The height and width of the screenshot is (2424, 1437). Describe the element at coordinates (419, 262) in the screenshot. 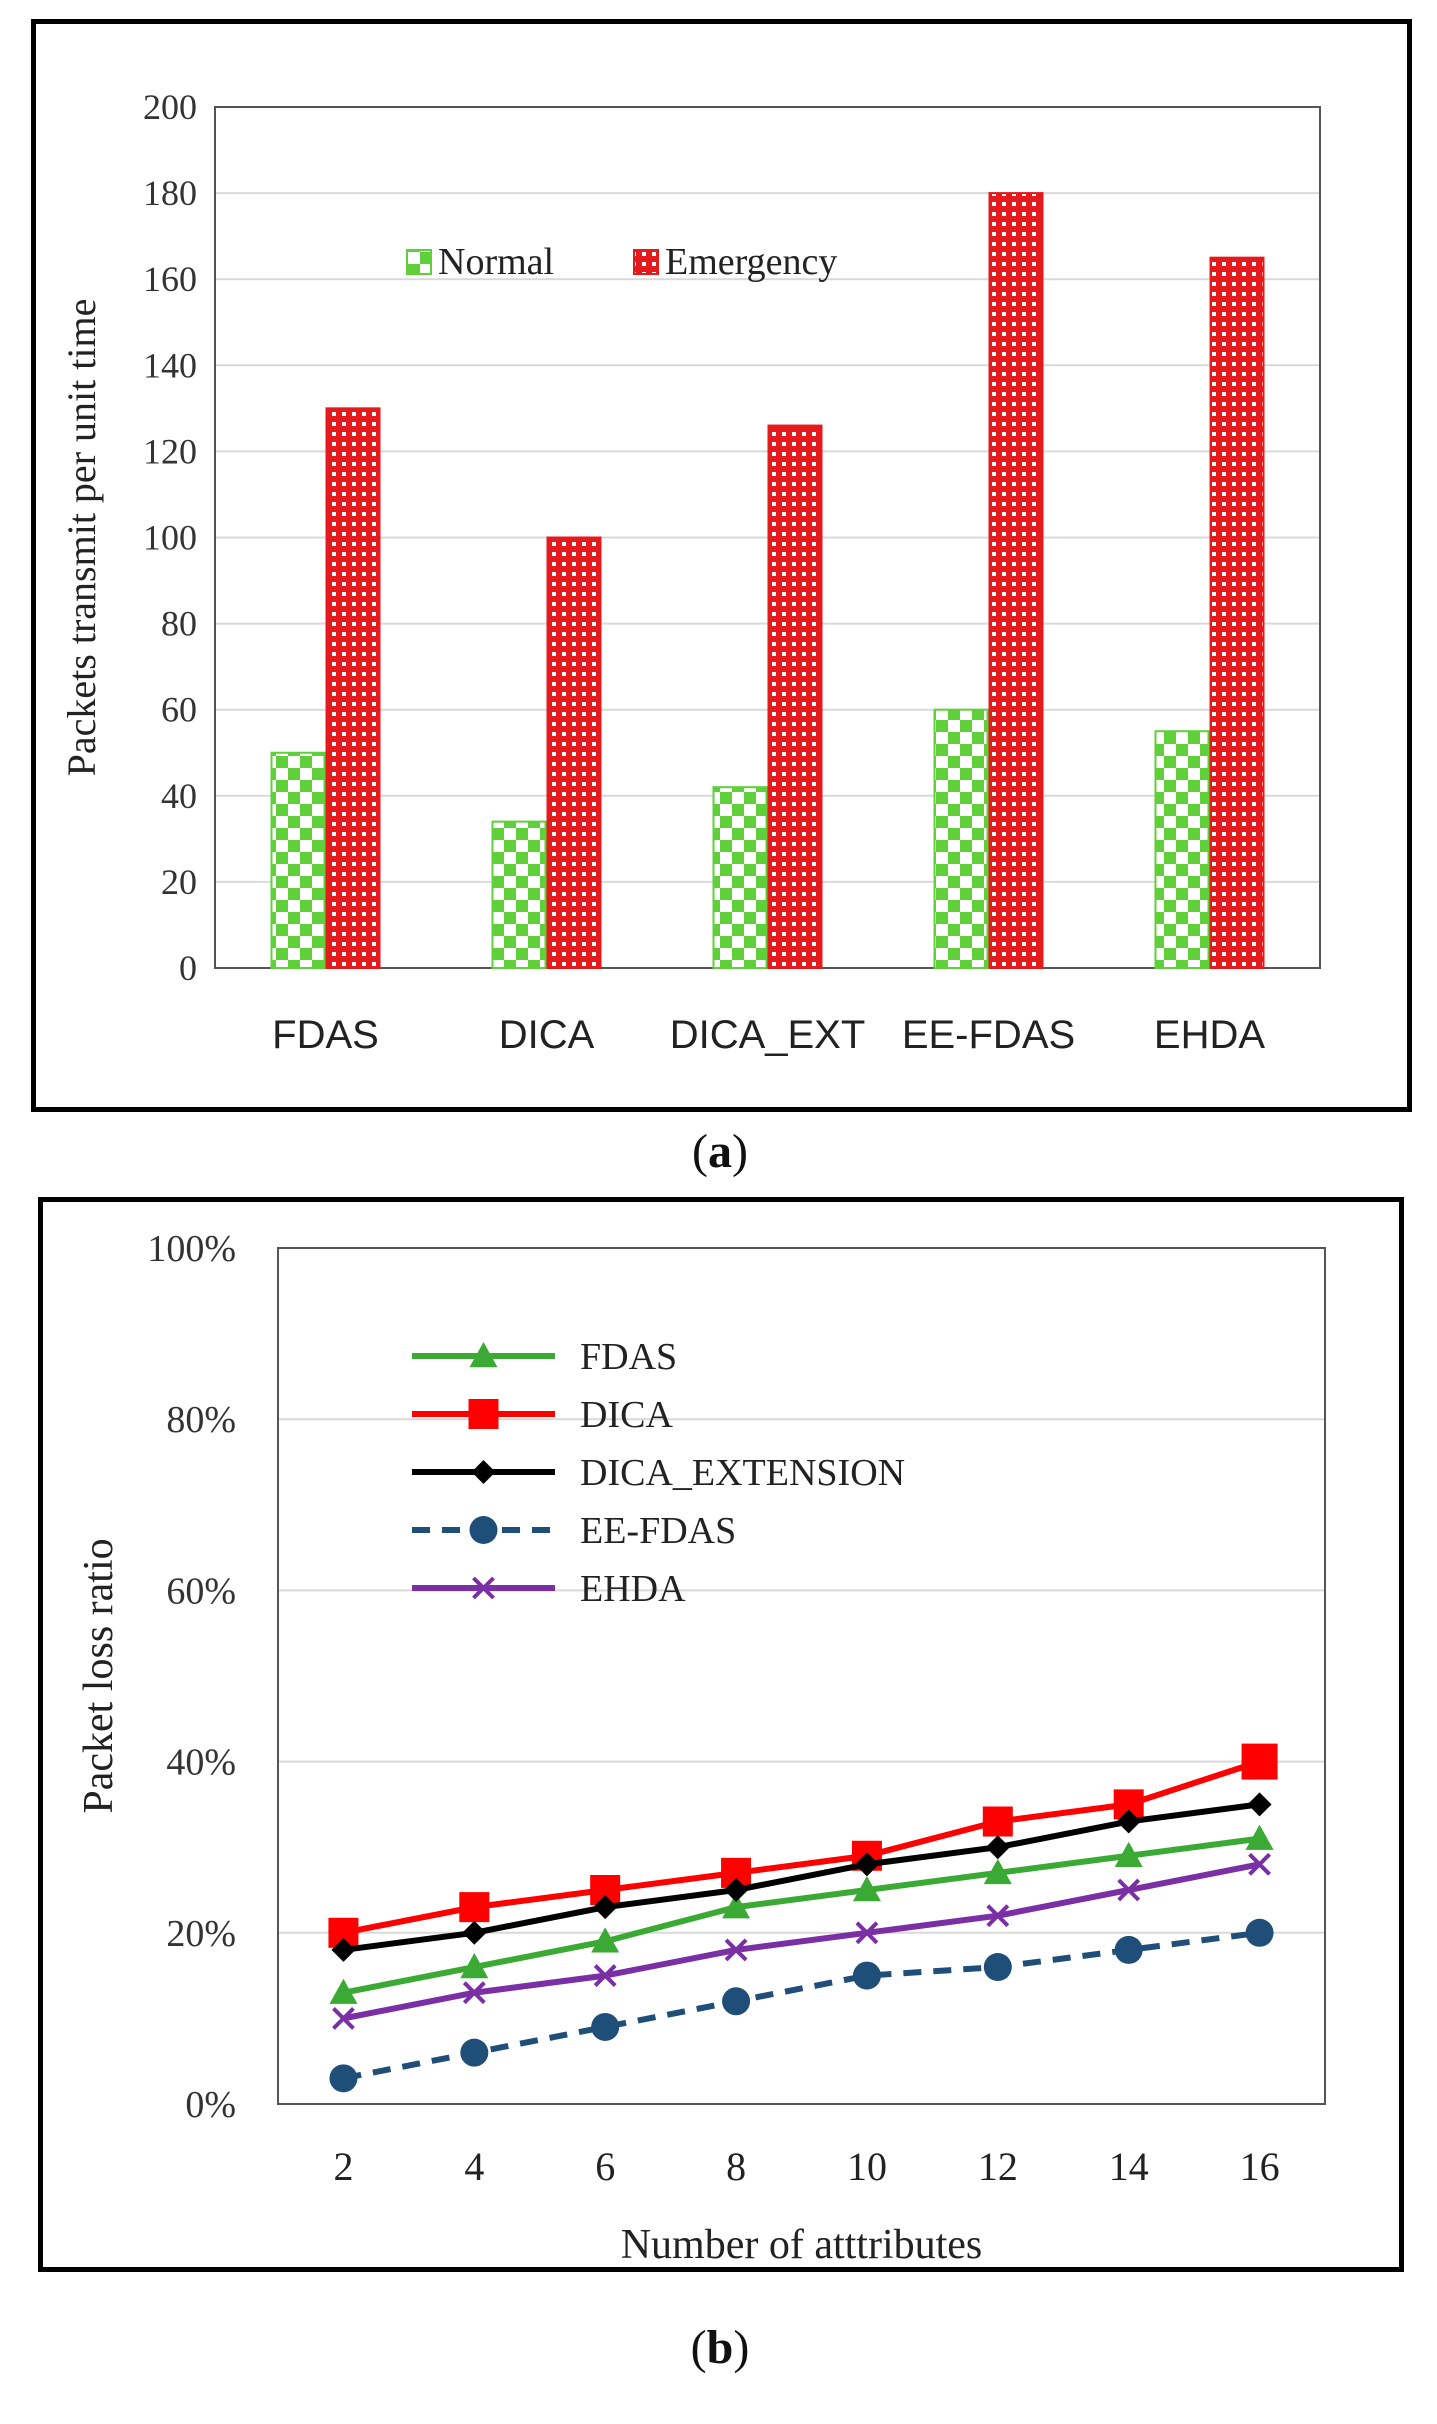

I see `legend-swatch-normal` at that location.